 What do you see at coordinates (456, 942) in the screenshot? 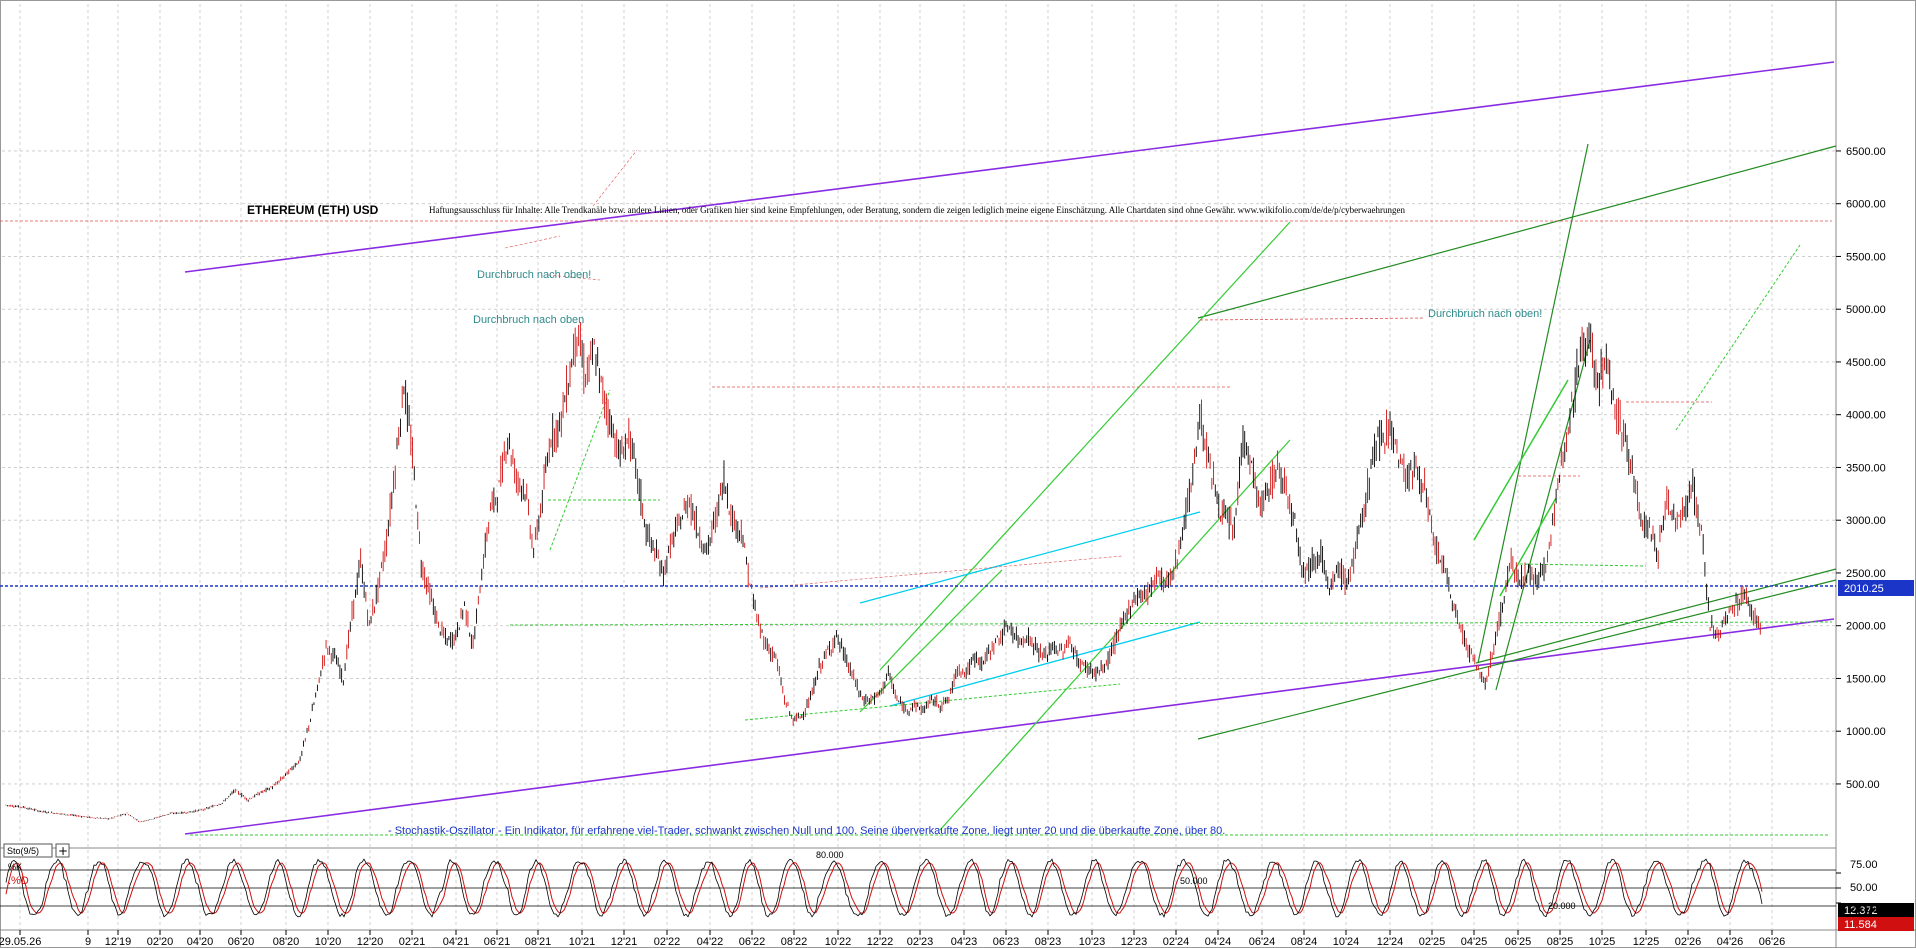
I see `x-tick-label: 04'21` at bounding box center [456, 942].